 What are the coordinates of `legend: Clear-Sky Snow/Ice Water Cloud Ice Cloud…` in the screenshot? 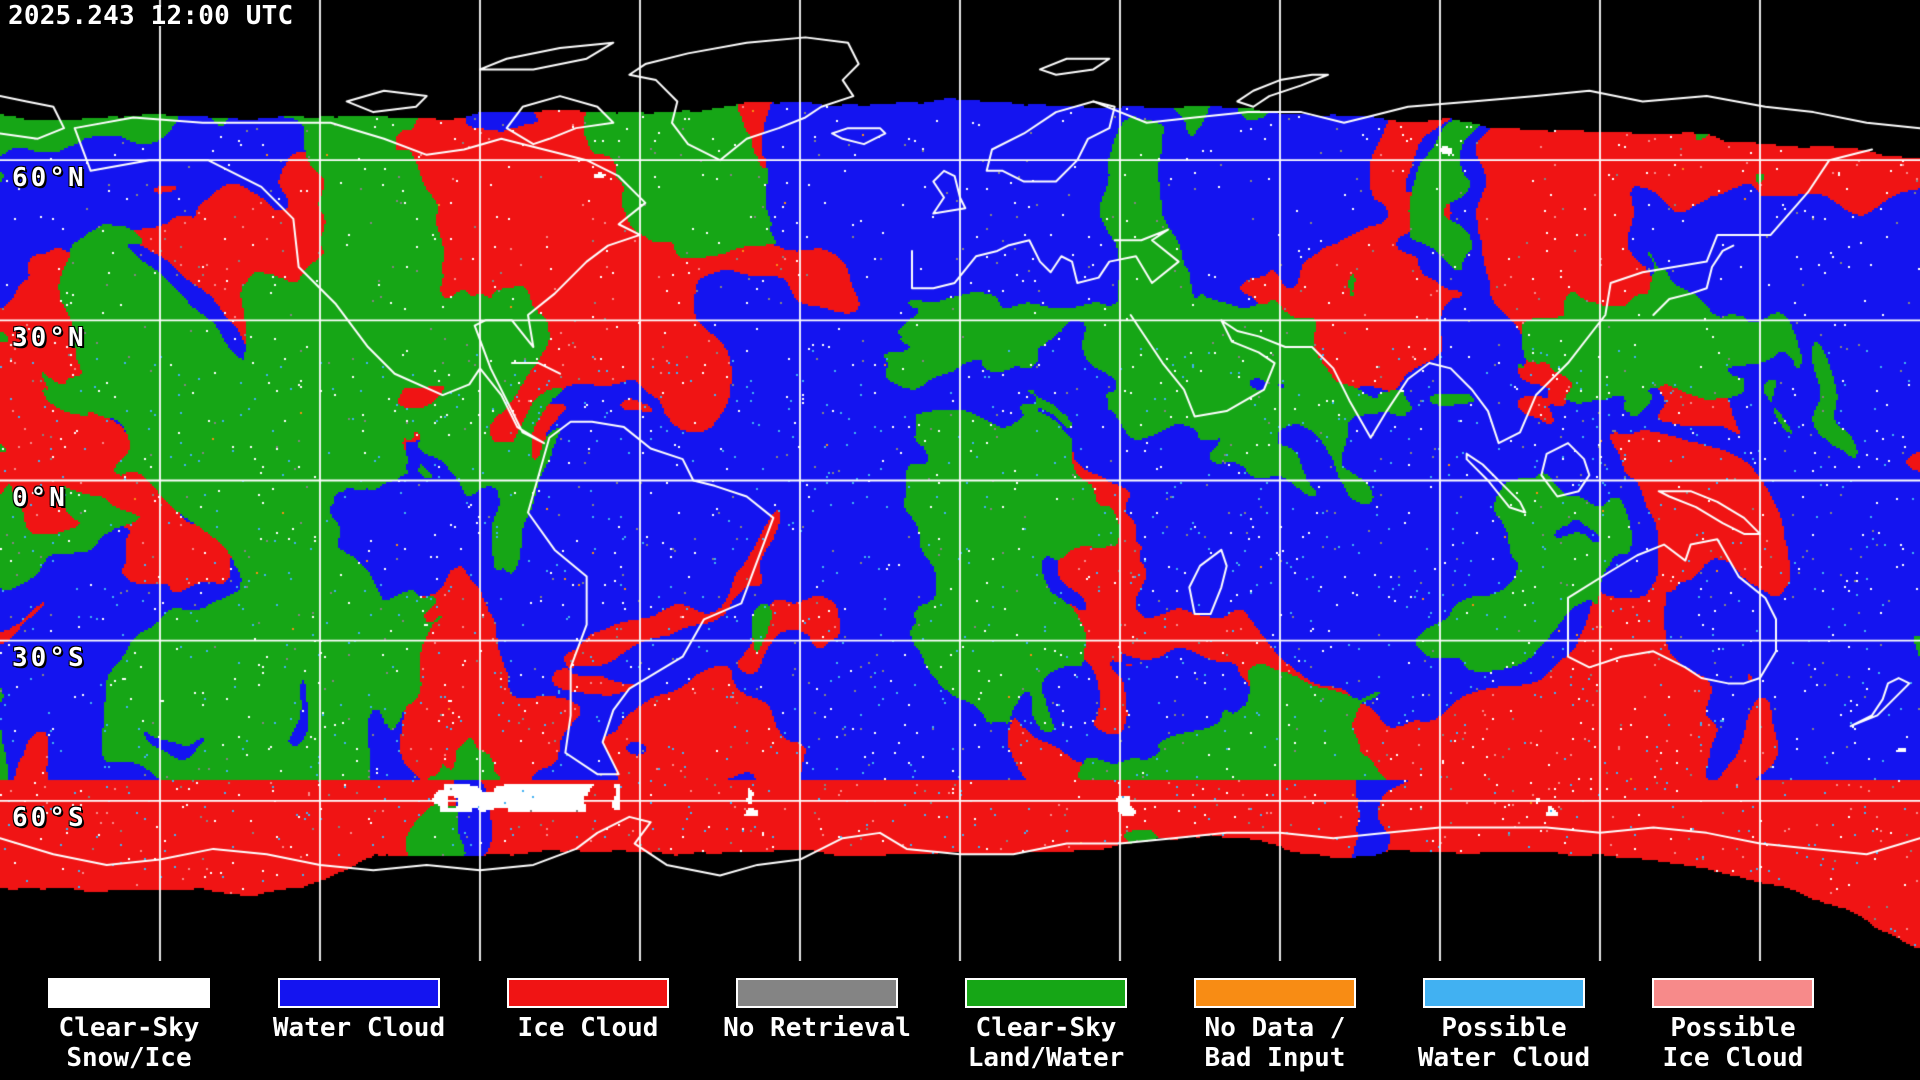 It's located at (960, 1020).